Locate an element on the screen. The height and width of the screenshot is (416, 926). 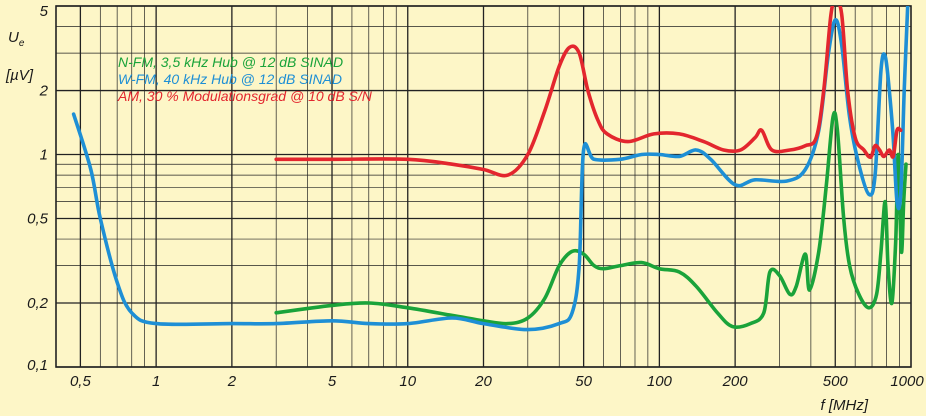
legend-nfm: N-FM, 3,5 kHz Hub @ 12 dB SINAD is located at coordinates (230, 62).